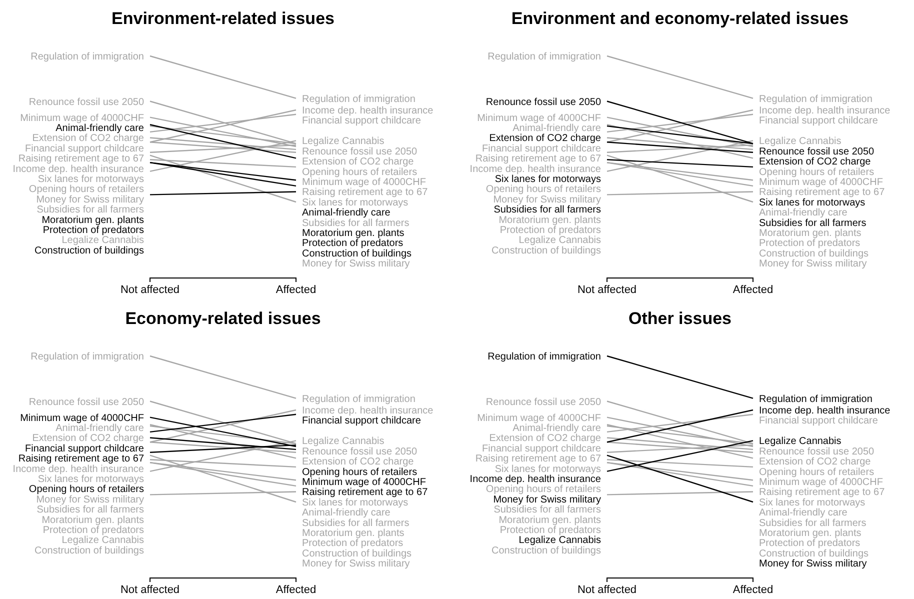 This screenshot has width=914, height=599. Describe the element at coordinates (680, 318) in the screenshot. I see `chart-title: Other issues` at that location.